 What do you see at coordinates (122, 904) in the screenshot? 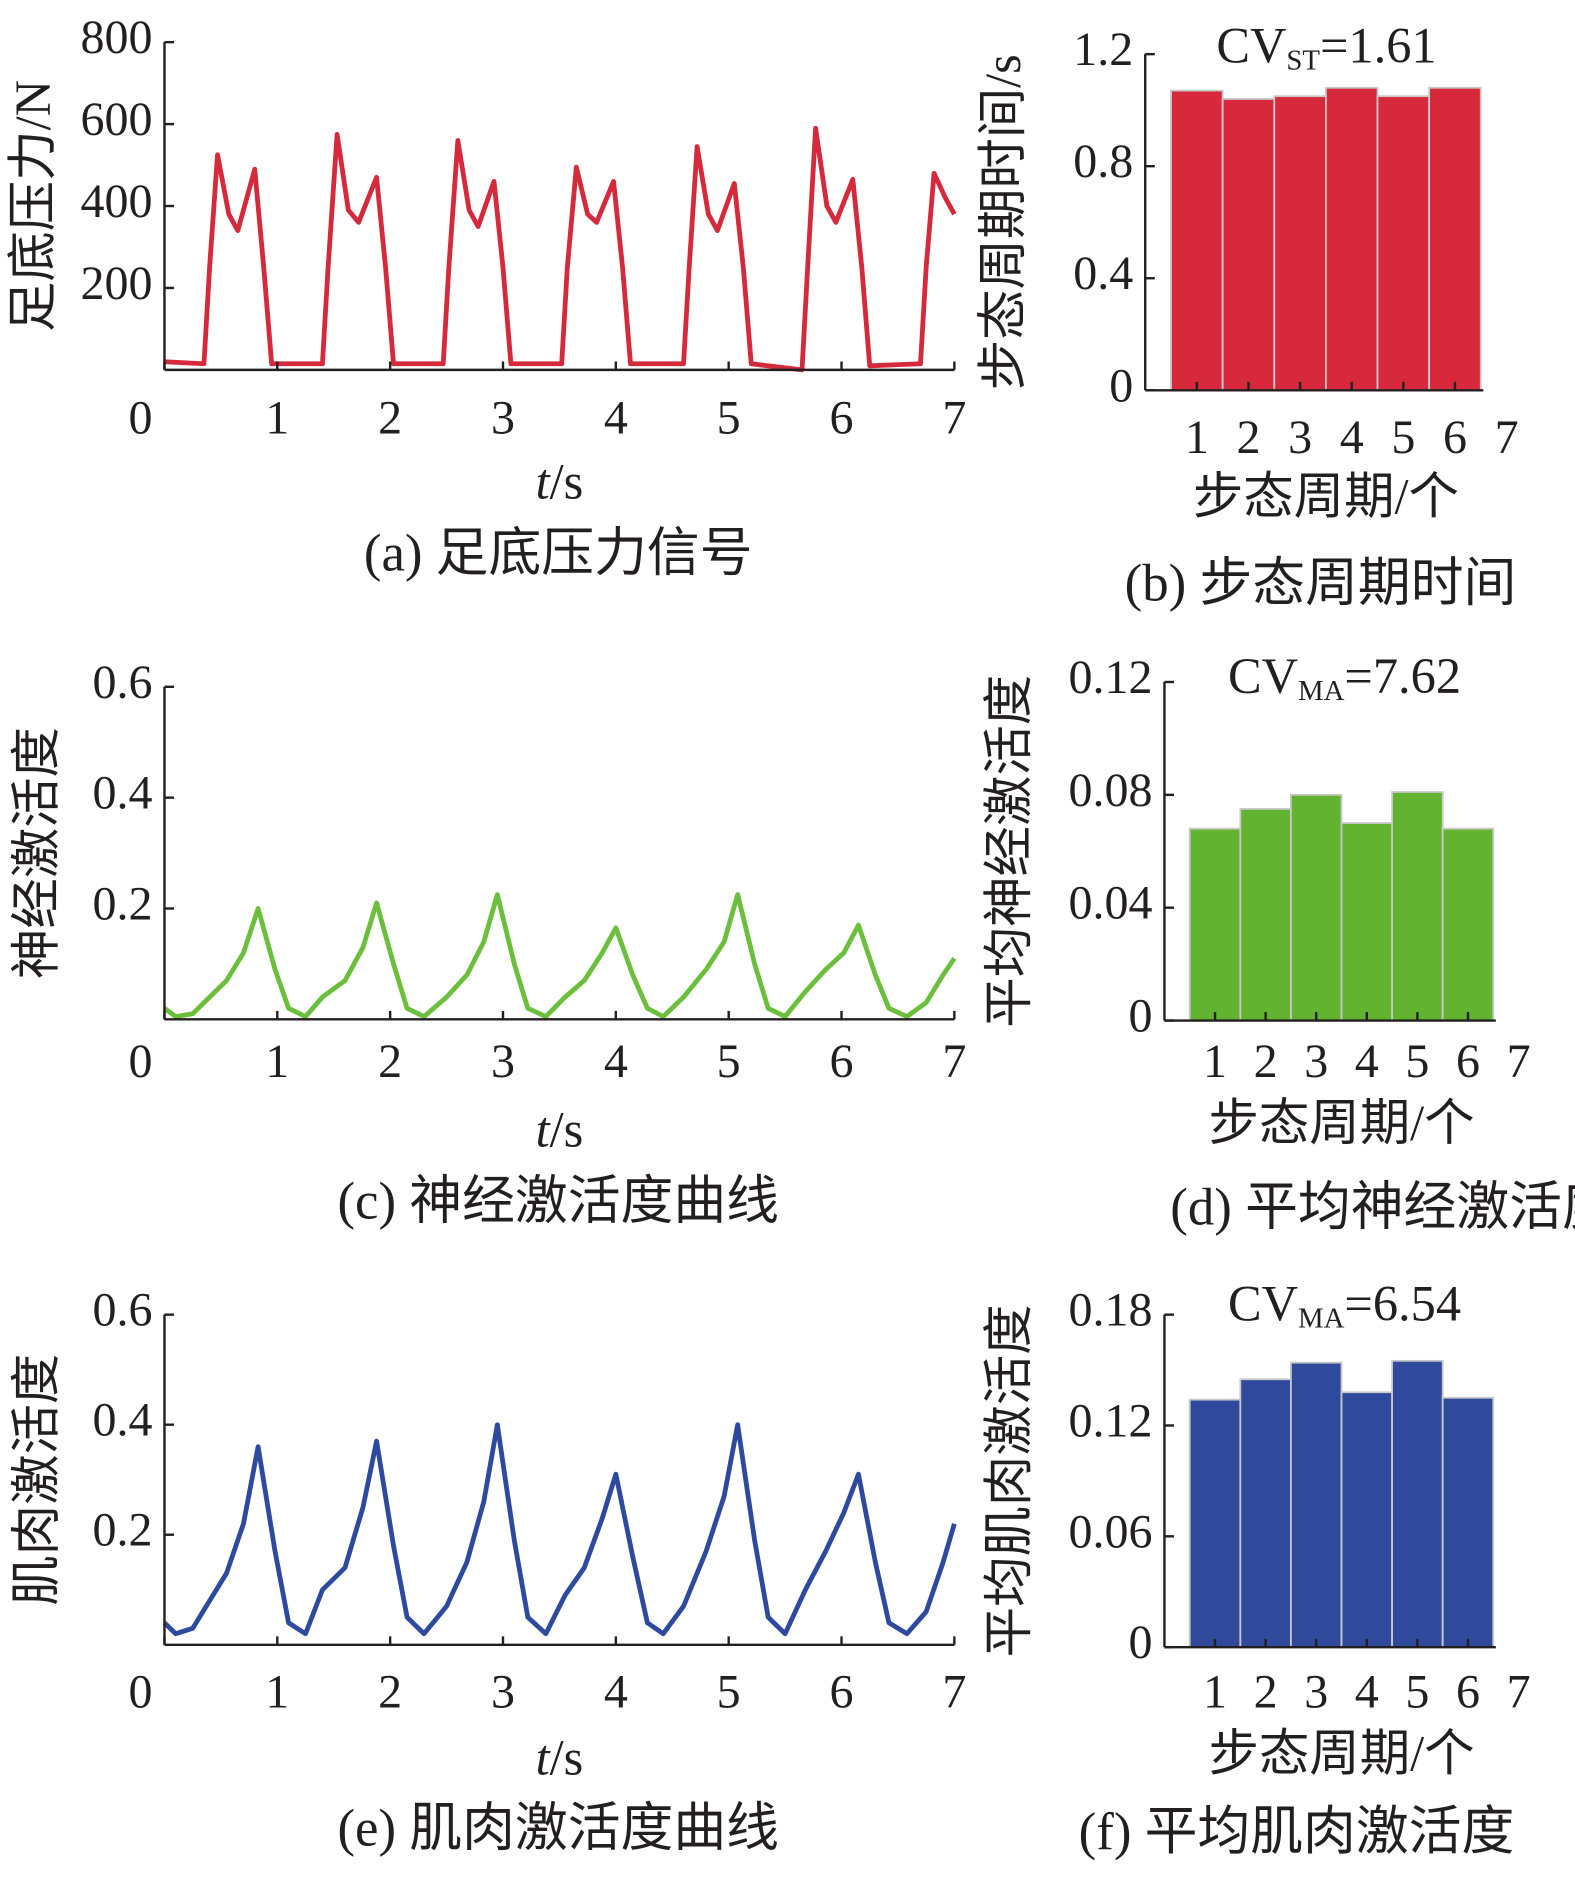
I see `y-tick-label: 0.2` at bounding box center [122, 904].